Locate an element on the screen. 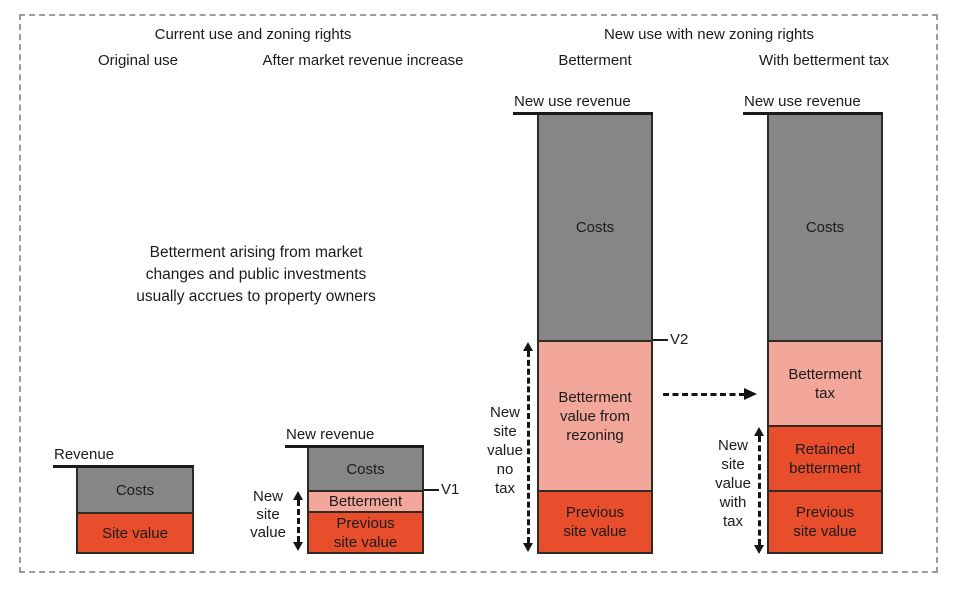  new-site-value-range-arrow-with-tax is located at coordinates (759, 490).